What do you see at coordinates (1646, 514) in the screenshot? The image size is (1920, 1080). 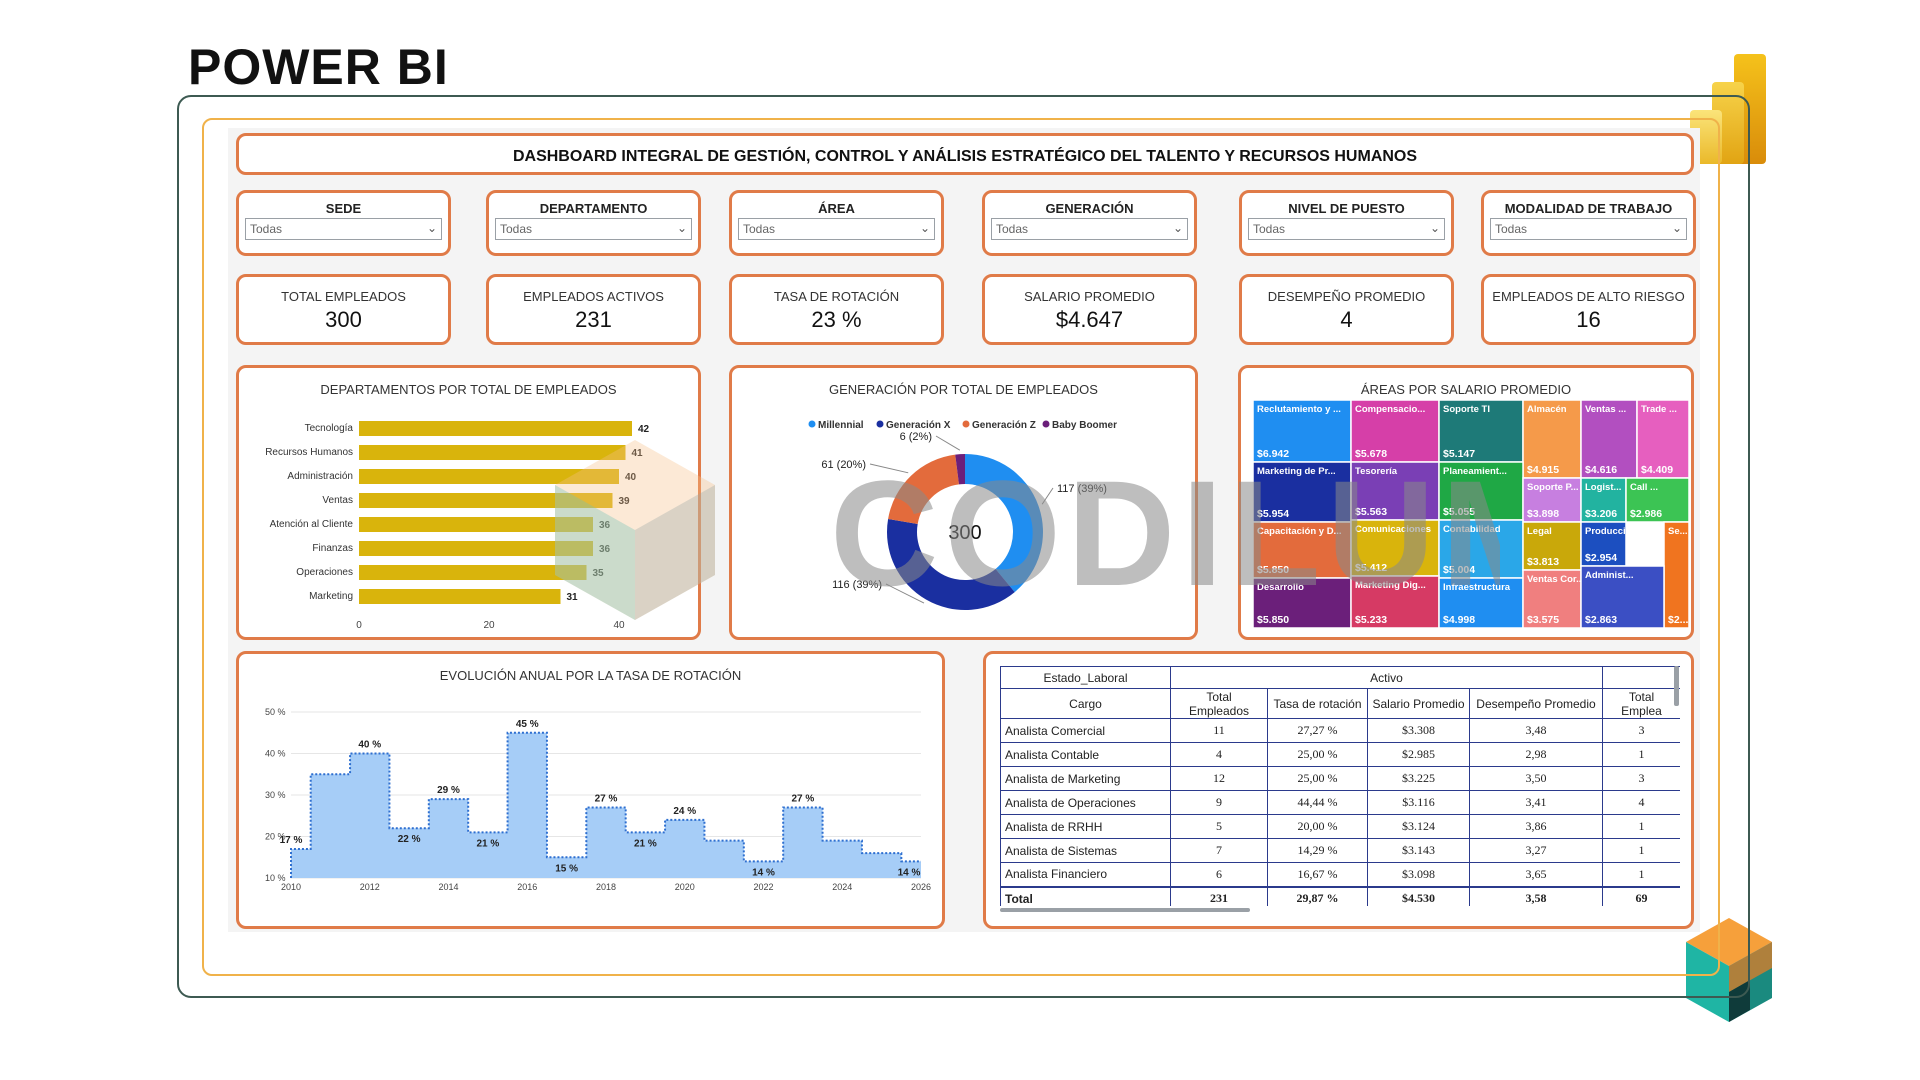 I see `treemap-cell-value: $2.986` at bounding box center [1646, 514].